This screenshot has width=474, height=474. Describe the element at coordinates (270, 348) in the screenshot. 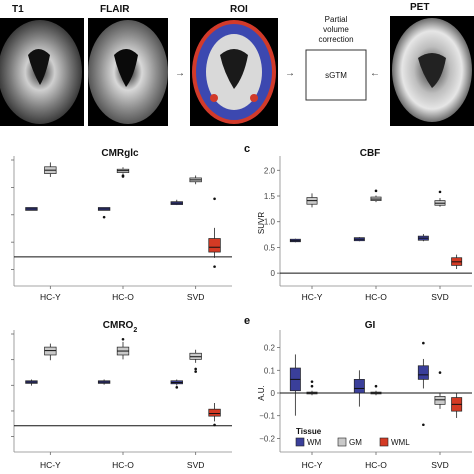

I see `y-tick-label: 0.2` at that location.